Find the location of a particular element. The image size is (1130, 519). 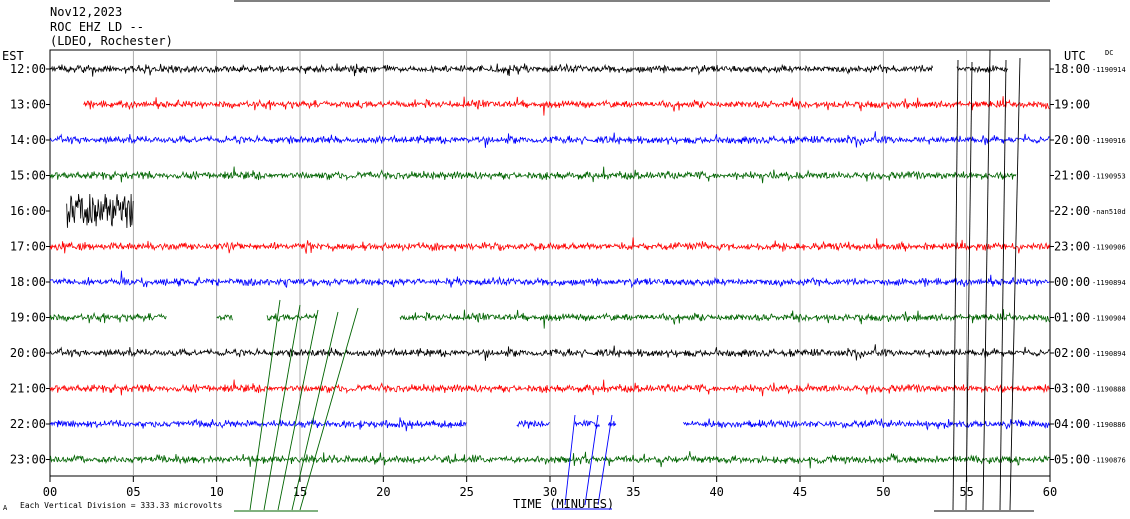

est-row-label: 12:00 is located at coordinates (28, 69).